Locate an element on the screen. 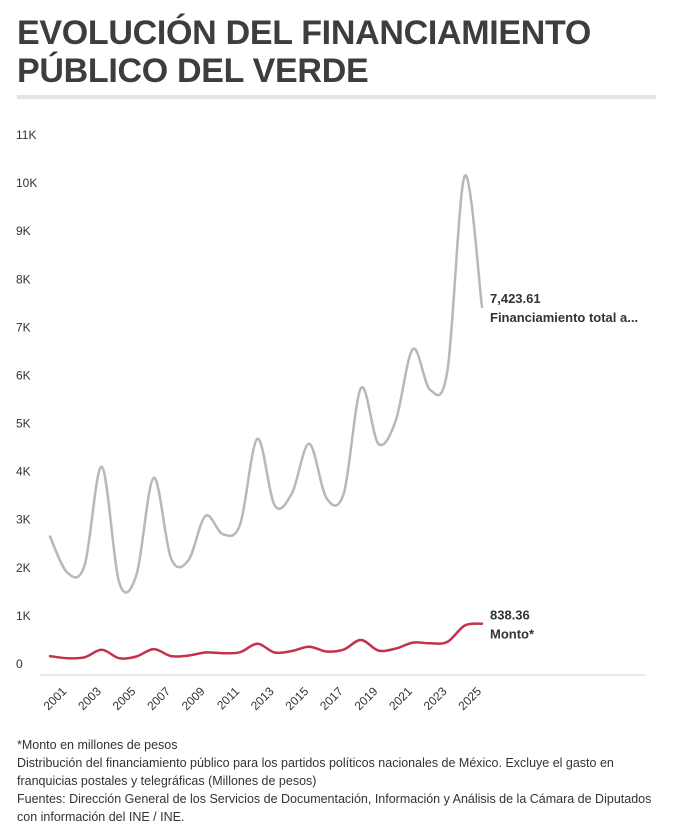 This screenshot has height=834, width=673. y-tick-label: 6K is located at coordinates (23, 375).